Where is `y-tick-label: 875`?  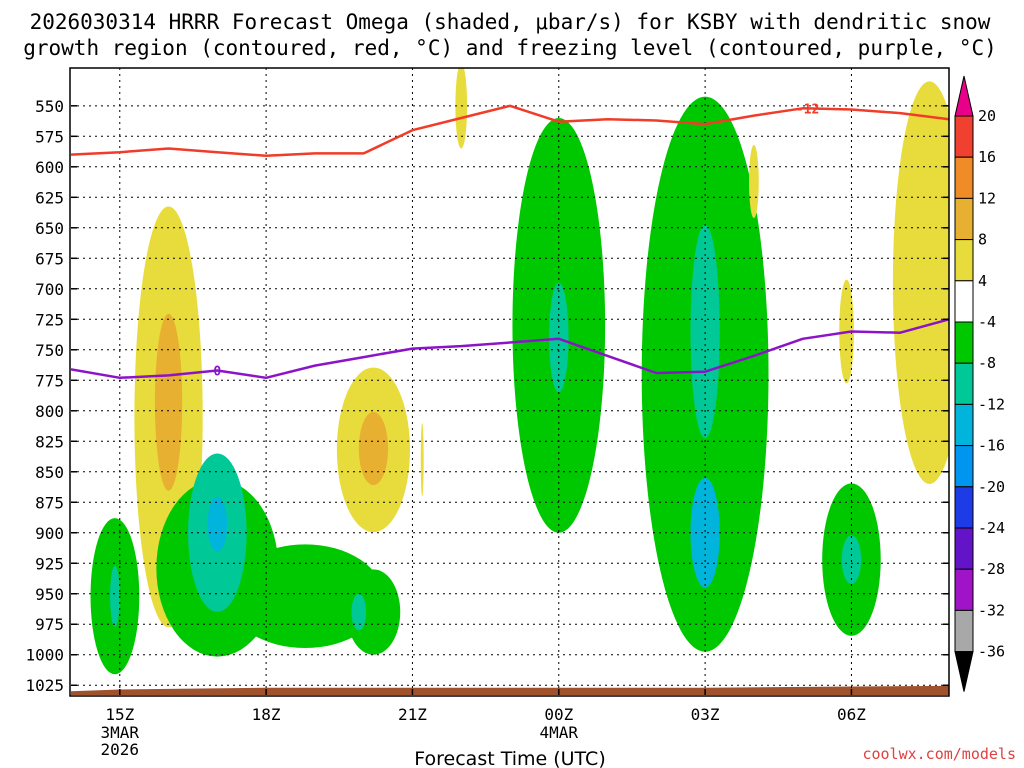 y-tick-label: 875 is located at coordinates (49, 502).